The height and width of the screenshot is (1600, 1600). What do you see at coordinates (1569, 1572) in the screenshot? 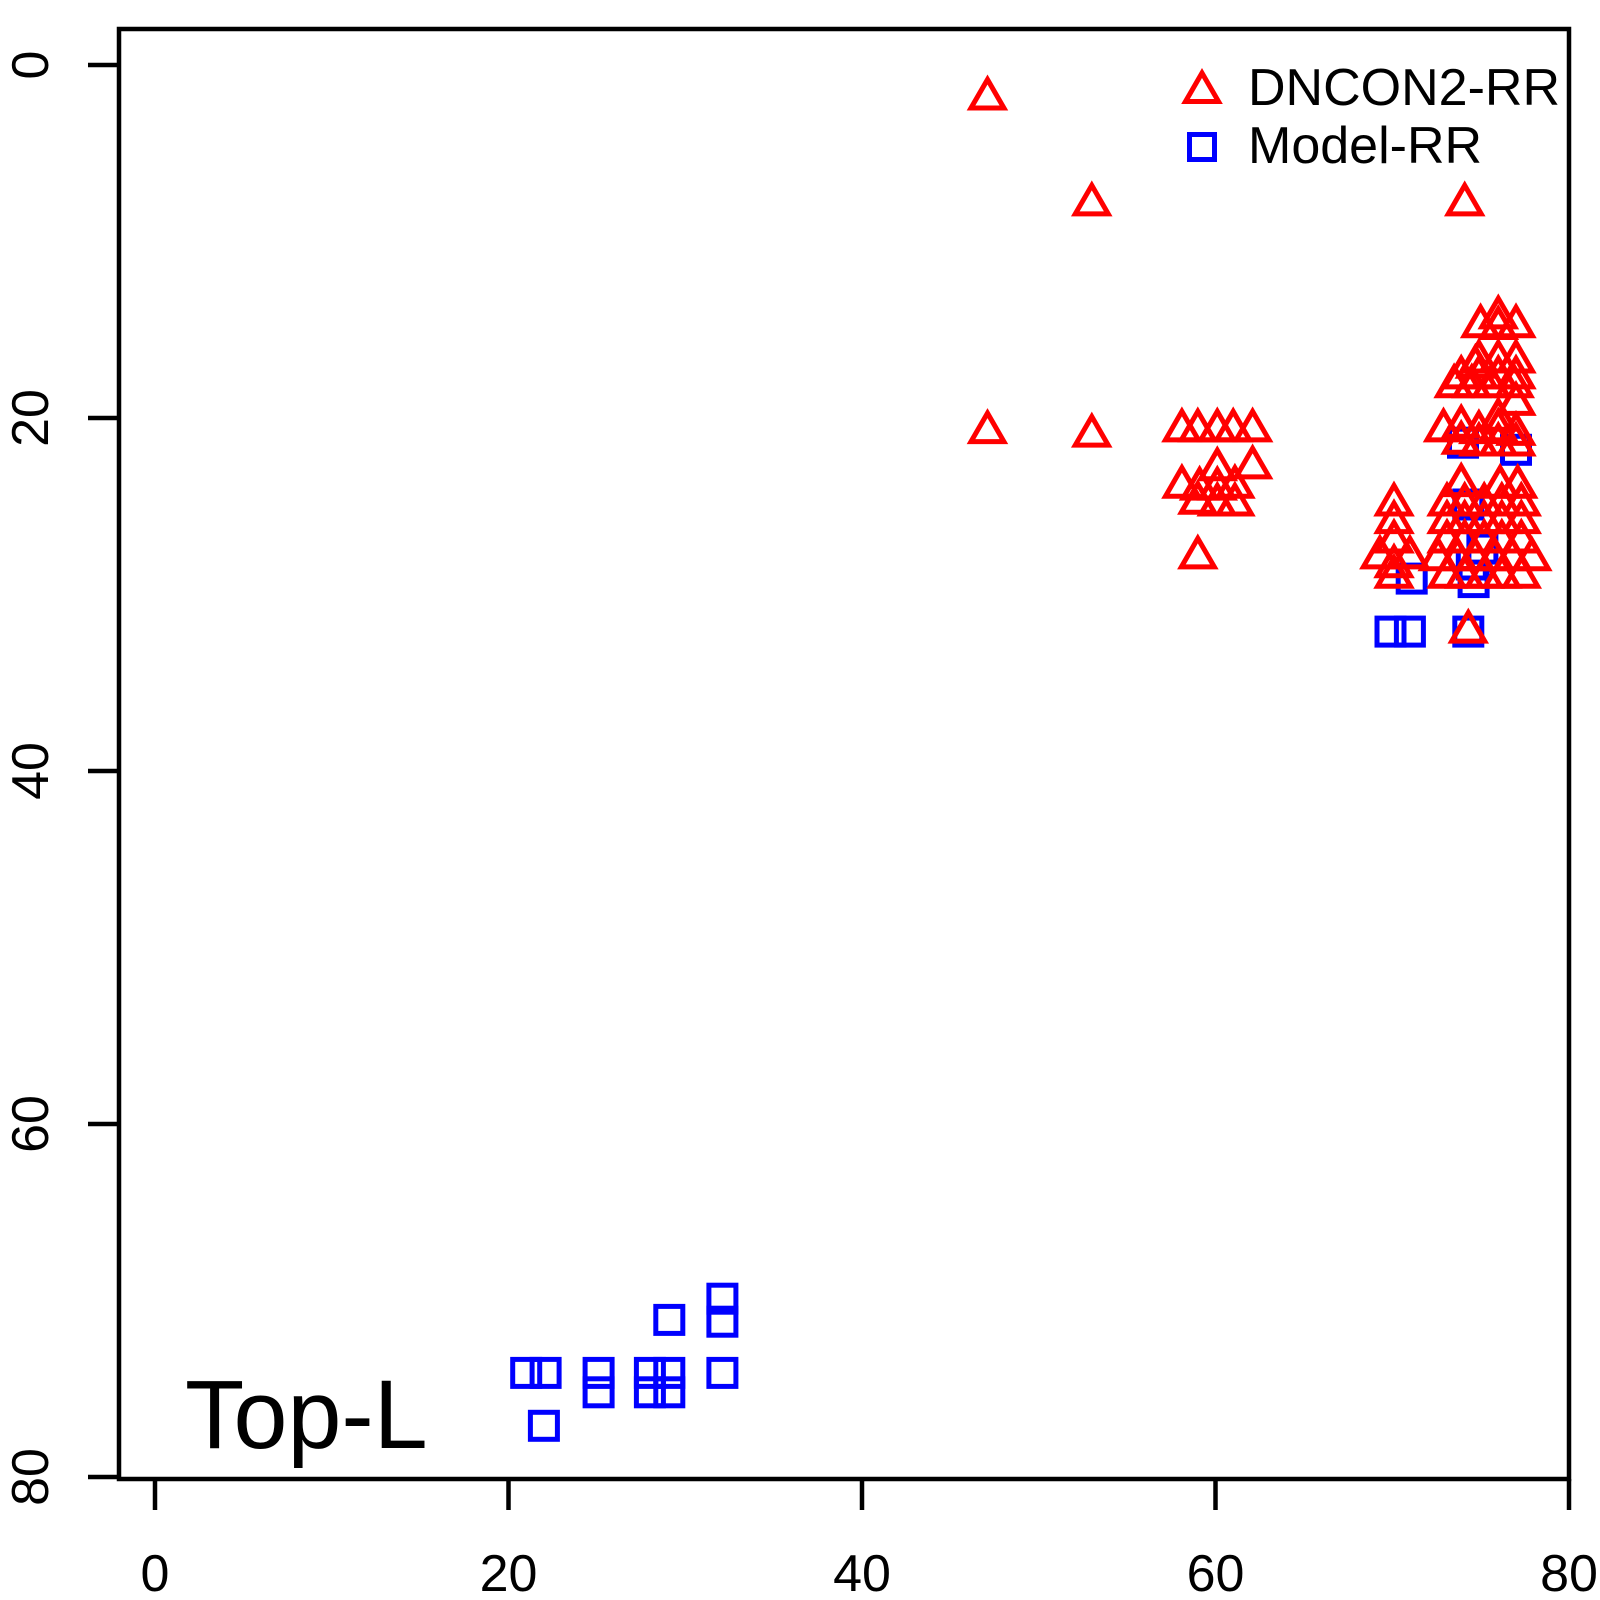
I see `x-tick-label: 80` at bounding box center [1569, 1572].